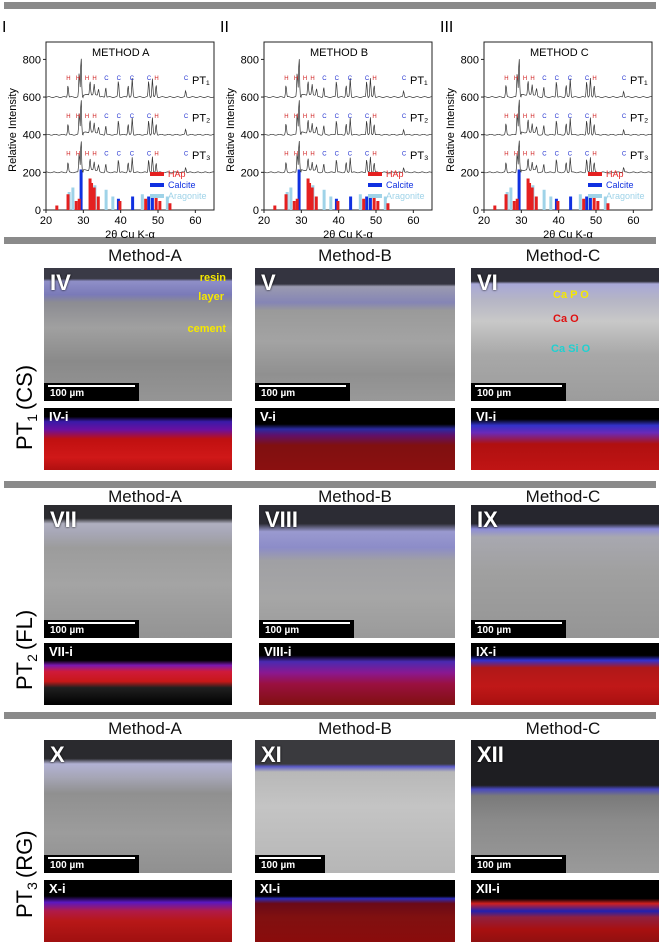 This screenshot has height=943, width=660. What do you see at coordinates (157, 174) in the screenshot?
I see `legend-swatch-hap` at bounding box center [157, 174].